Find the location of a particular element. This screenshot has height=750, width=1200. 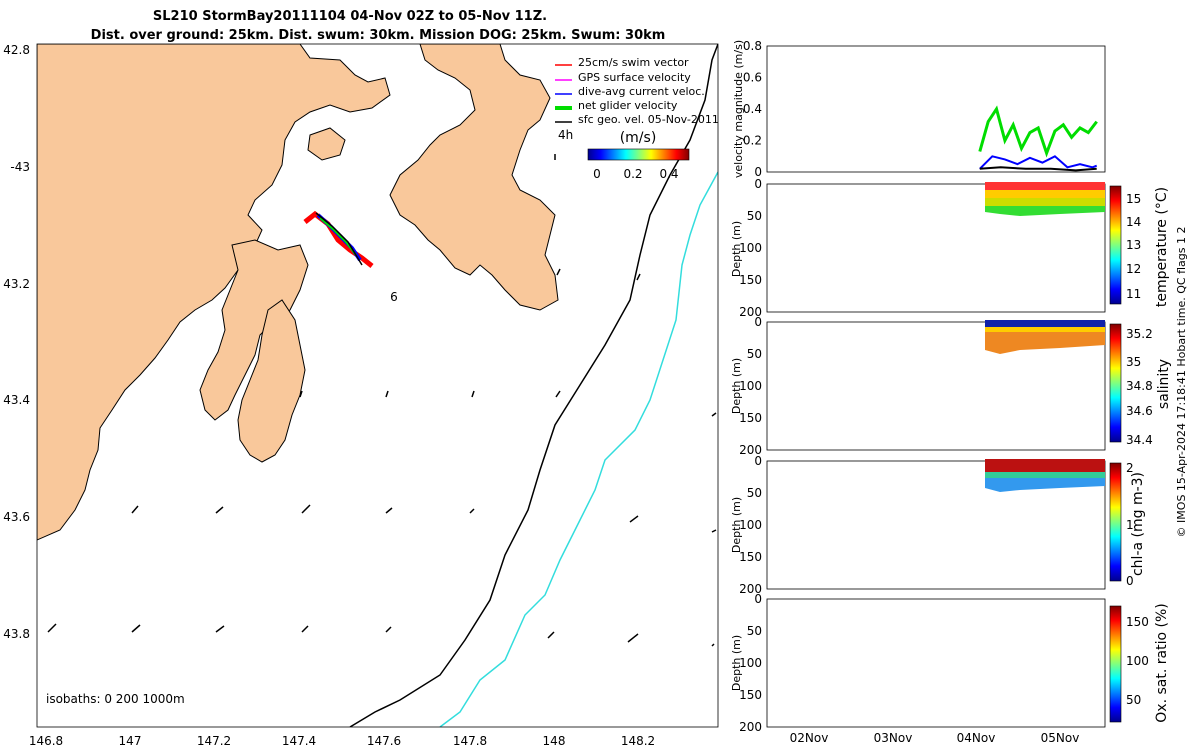

salinity-cblabel: salinity is located at coordinates (1164, 384).